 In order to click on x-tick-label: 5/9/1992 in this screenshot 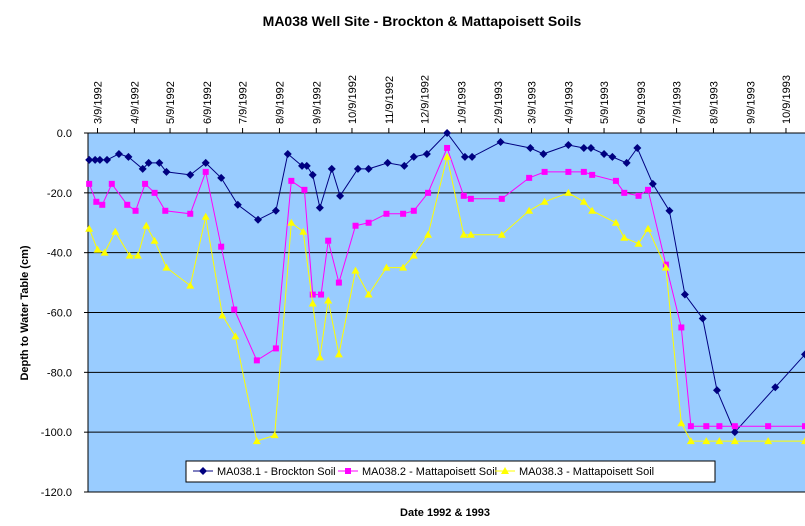, I will do `click(171, 102)`.